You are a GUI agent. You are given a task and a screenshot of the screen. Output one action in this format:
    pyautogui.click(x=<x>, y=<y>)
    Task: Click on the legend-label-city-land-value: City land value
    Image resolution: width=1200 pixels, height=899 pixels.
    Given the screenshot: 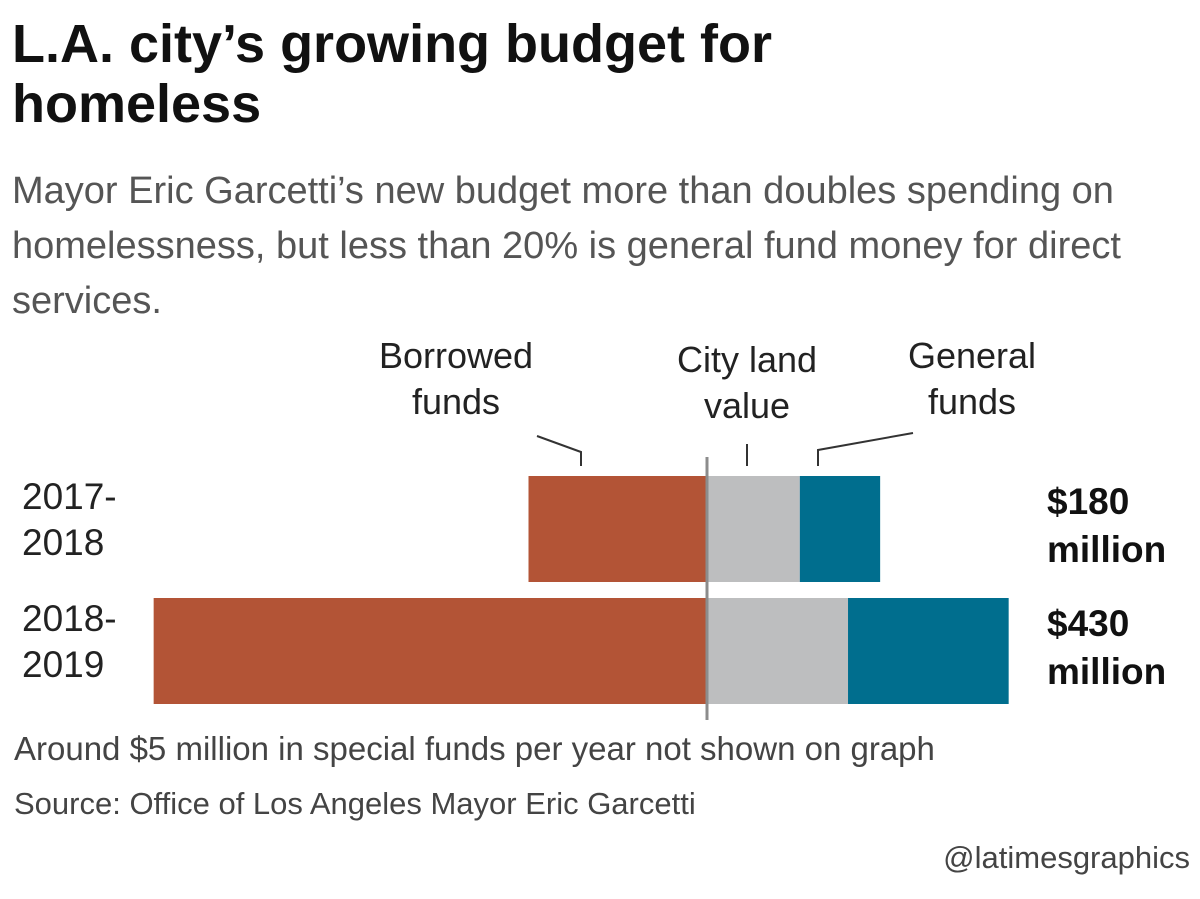 What is the action you would take?
    pyautogui.click(x=747, y=382)
    